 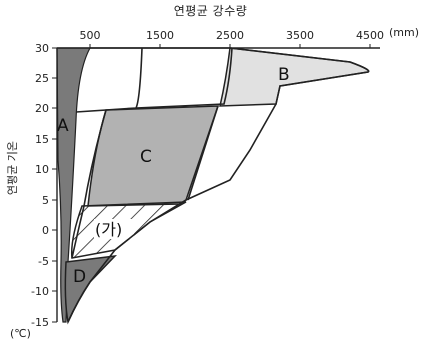 What do you see at coordinates (42, 169) in the screenshot?
I see `y-tick-label: 10` at bounding box center [42, 169].